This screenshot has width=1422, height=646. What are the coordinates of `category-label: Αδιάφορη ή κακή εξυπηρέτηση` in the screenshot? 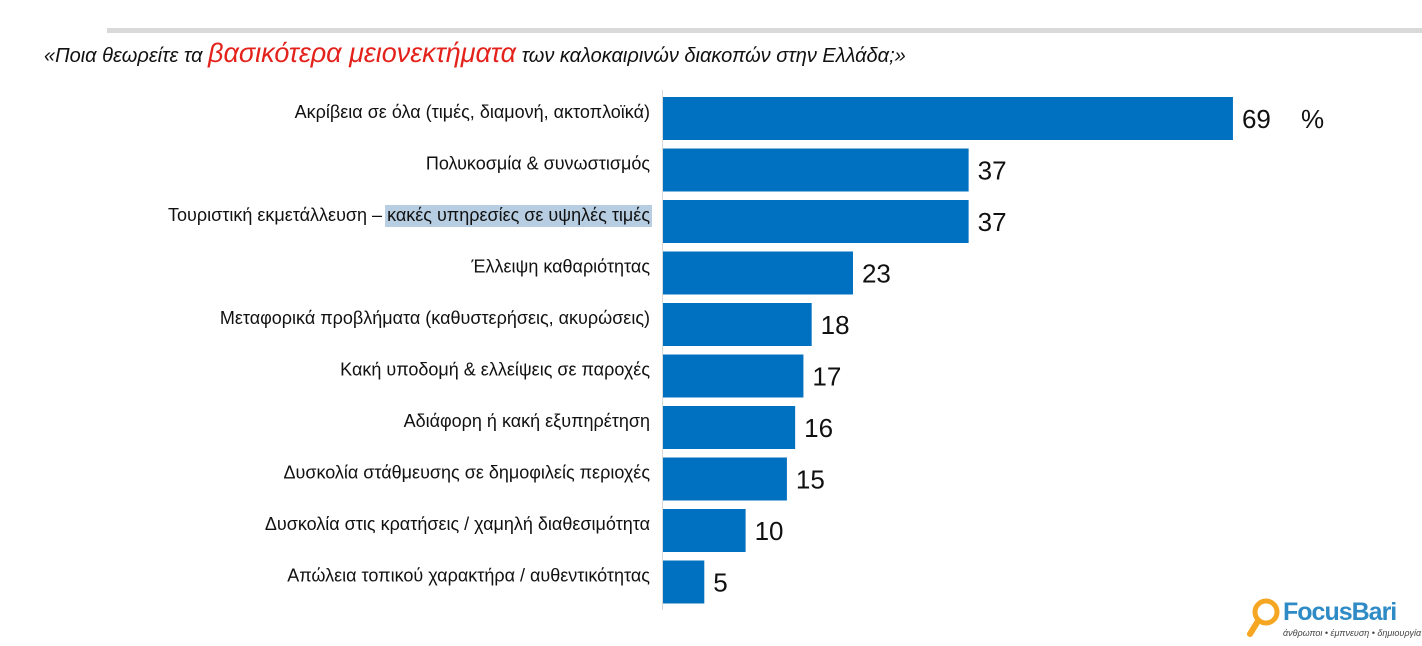 It's located at (527, 421).